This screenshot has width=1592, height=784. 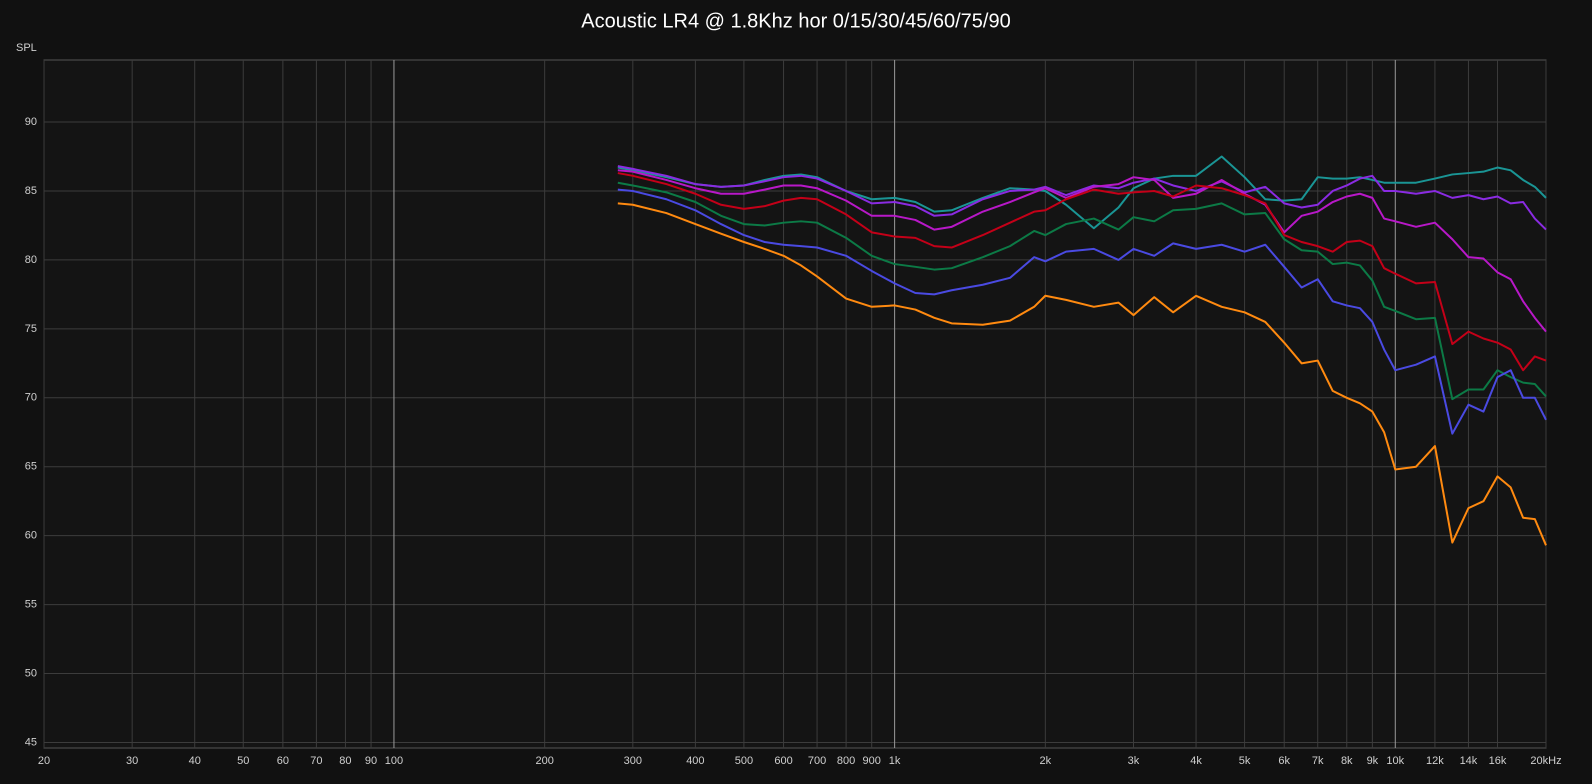 I want to click on x-tick-label: 3k, so click(x=1134, y=761).